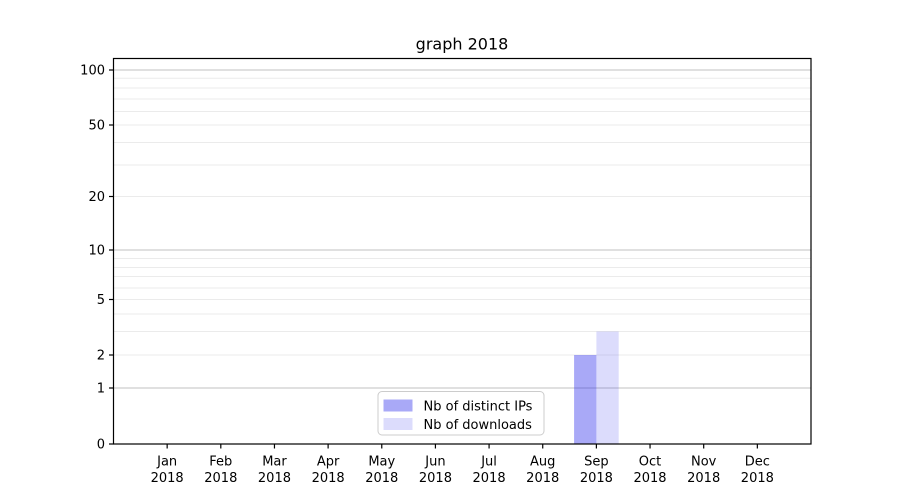  What do you see at coordinates (478, 425) in the screenshot?
I see `legend-label: Nb of downloads` at bounding box center [478, 425].